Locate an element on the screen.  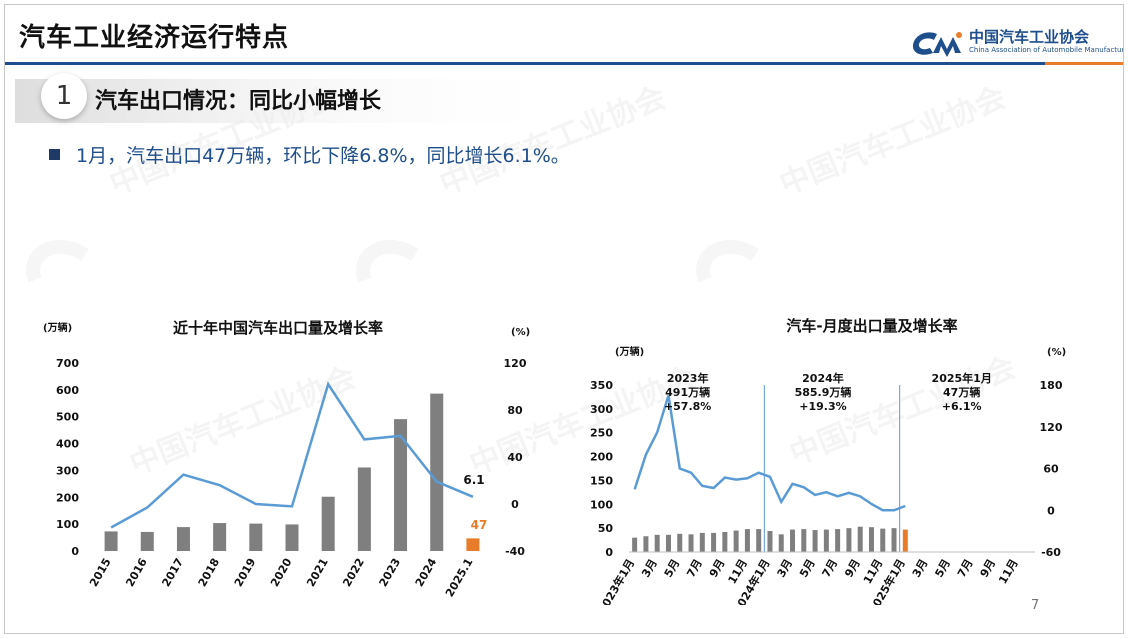
page-number: 7 is located at coordinates (1035, 605).